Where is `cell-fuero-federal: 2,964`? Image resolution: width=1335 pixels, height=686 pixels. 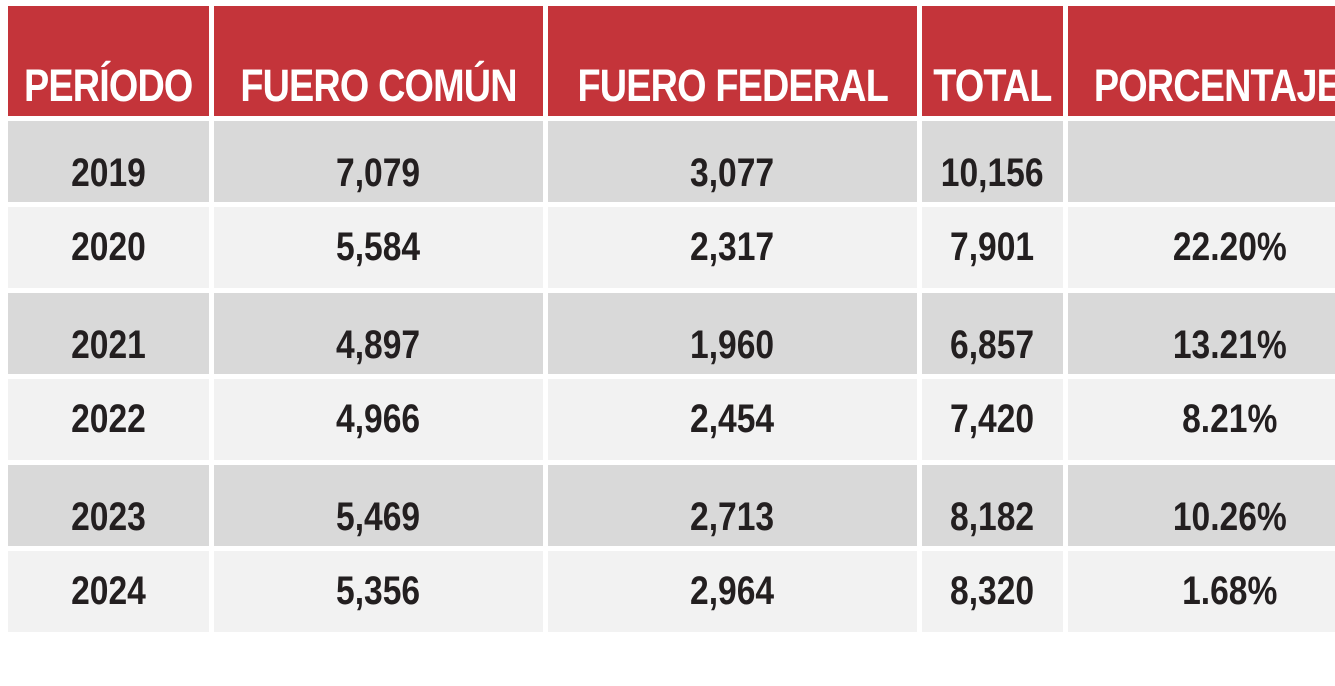 cell-fuero-federal: 2,964 is located at coordinates (732, 591).